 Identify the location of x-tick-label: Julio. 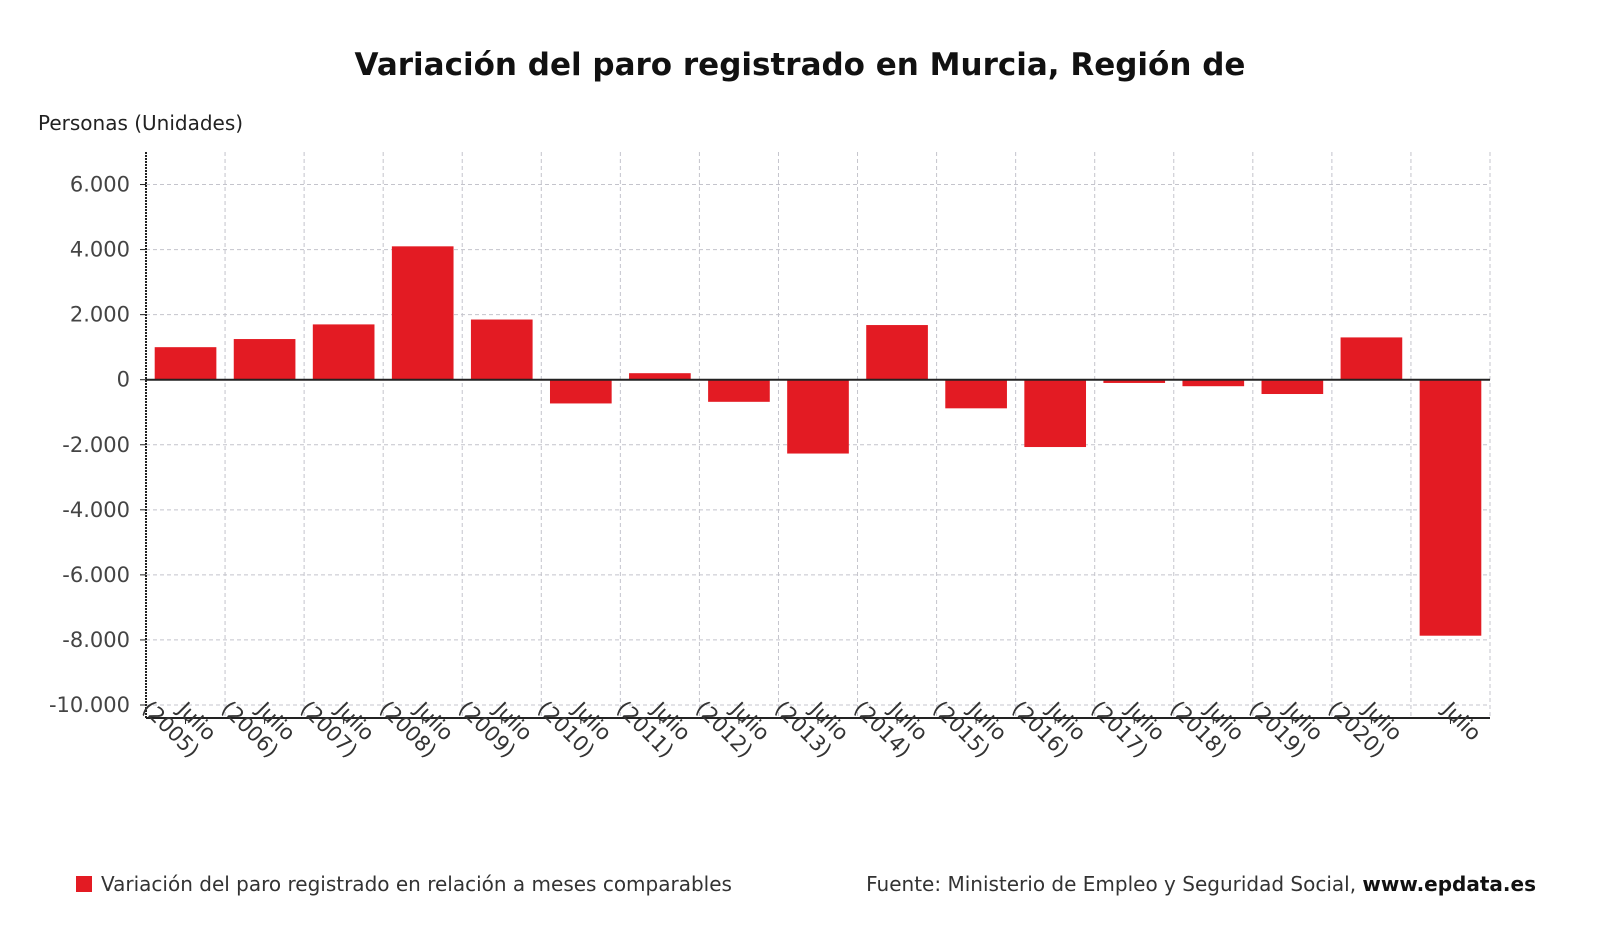
(1461, 721).